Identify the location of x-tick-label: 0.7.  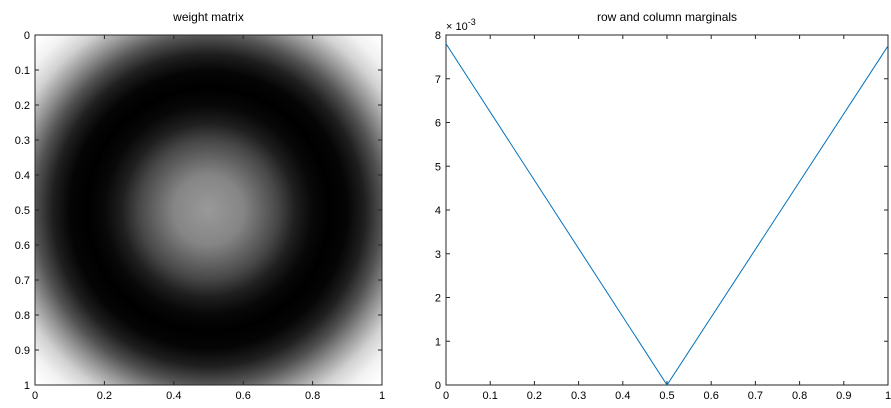
(755, 396).